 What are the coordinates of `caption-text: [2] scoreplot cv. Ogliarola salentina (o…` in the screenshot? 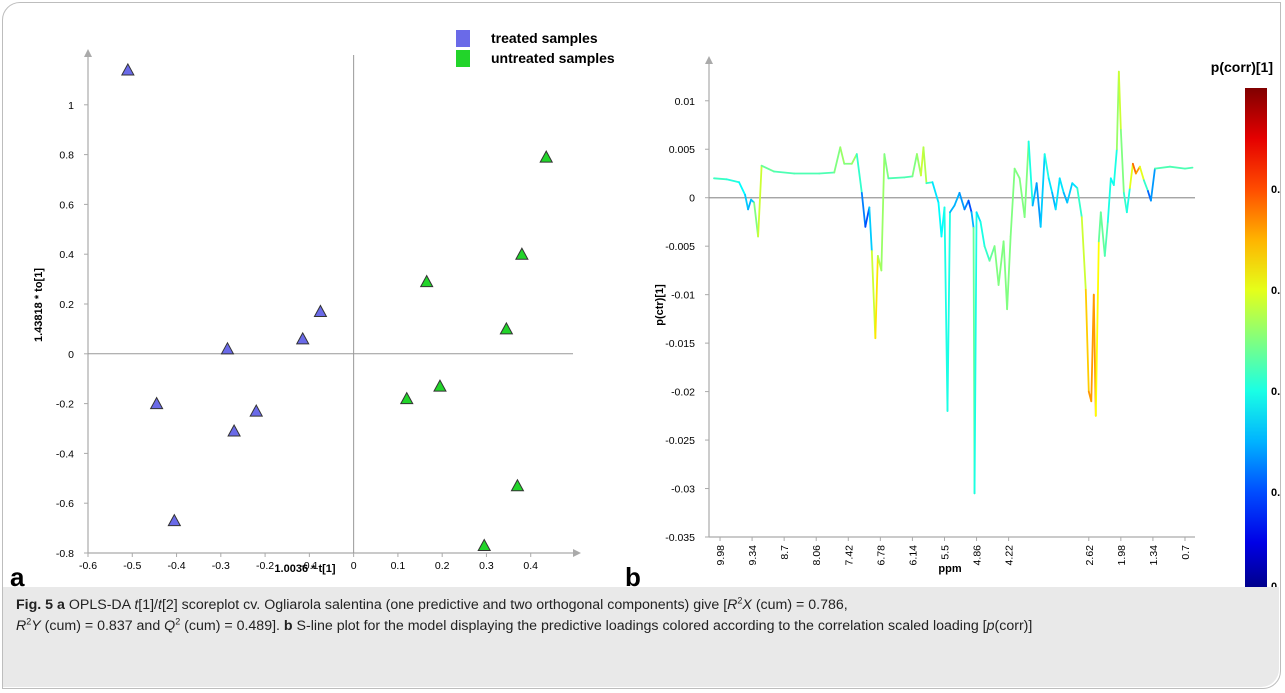 It's located at (444, 605).